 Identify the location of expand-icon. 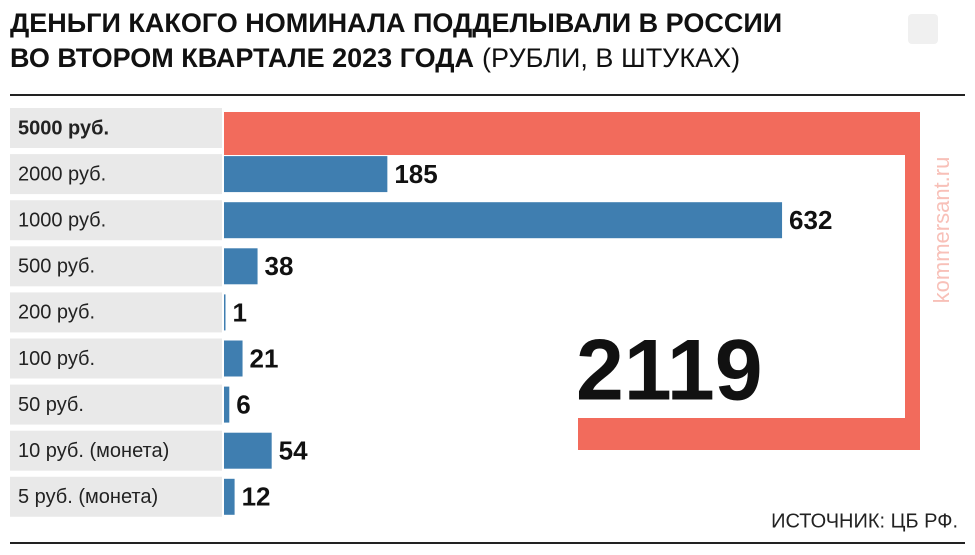
(923, 29).